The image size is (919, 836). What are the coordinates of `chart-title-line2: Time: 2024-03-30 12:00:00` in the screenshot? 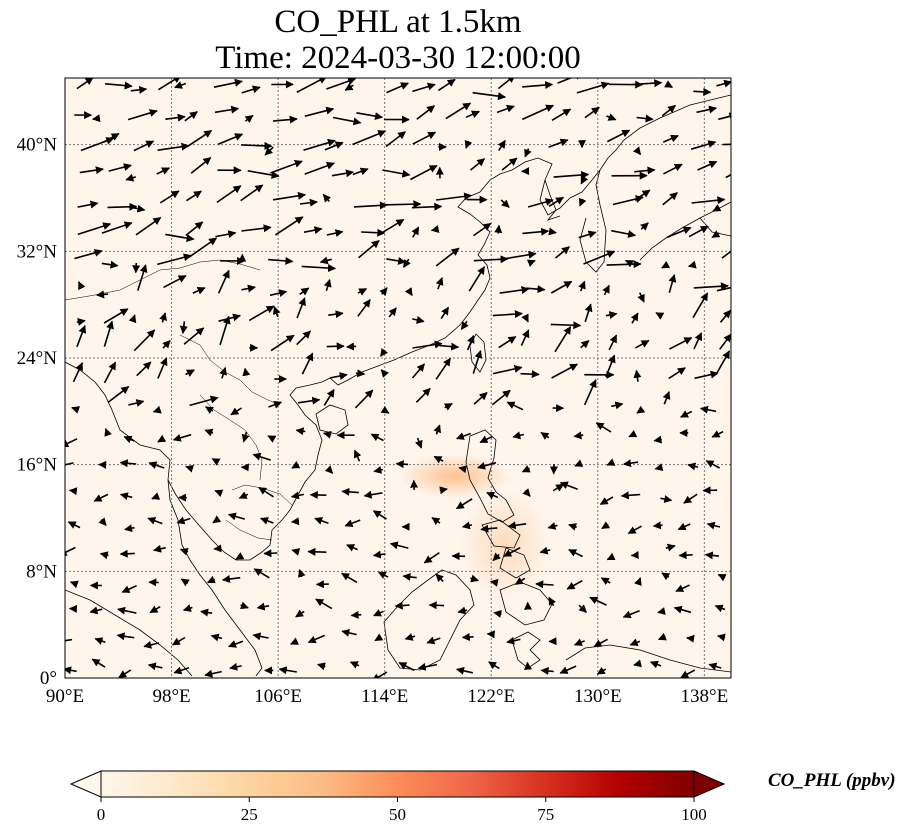 It's located at (398, 58).